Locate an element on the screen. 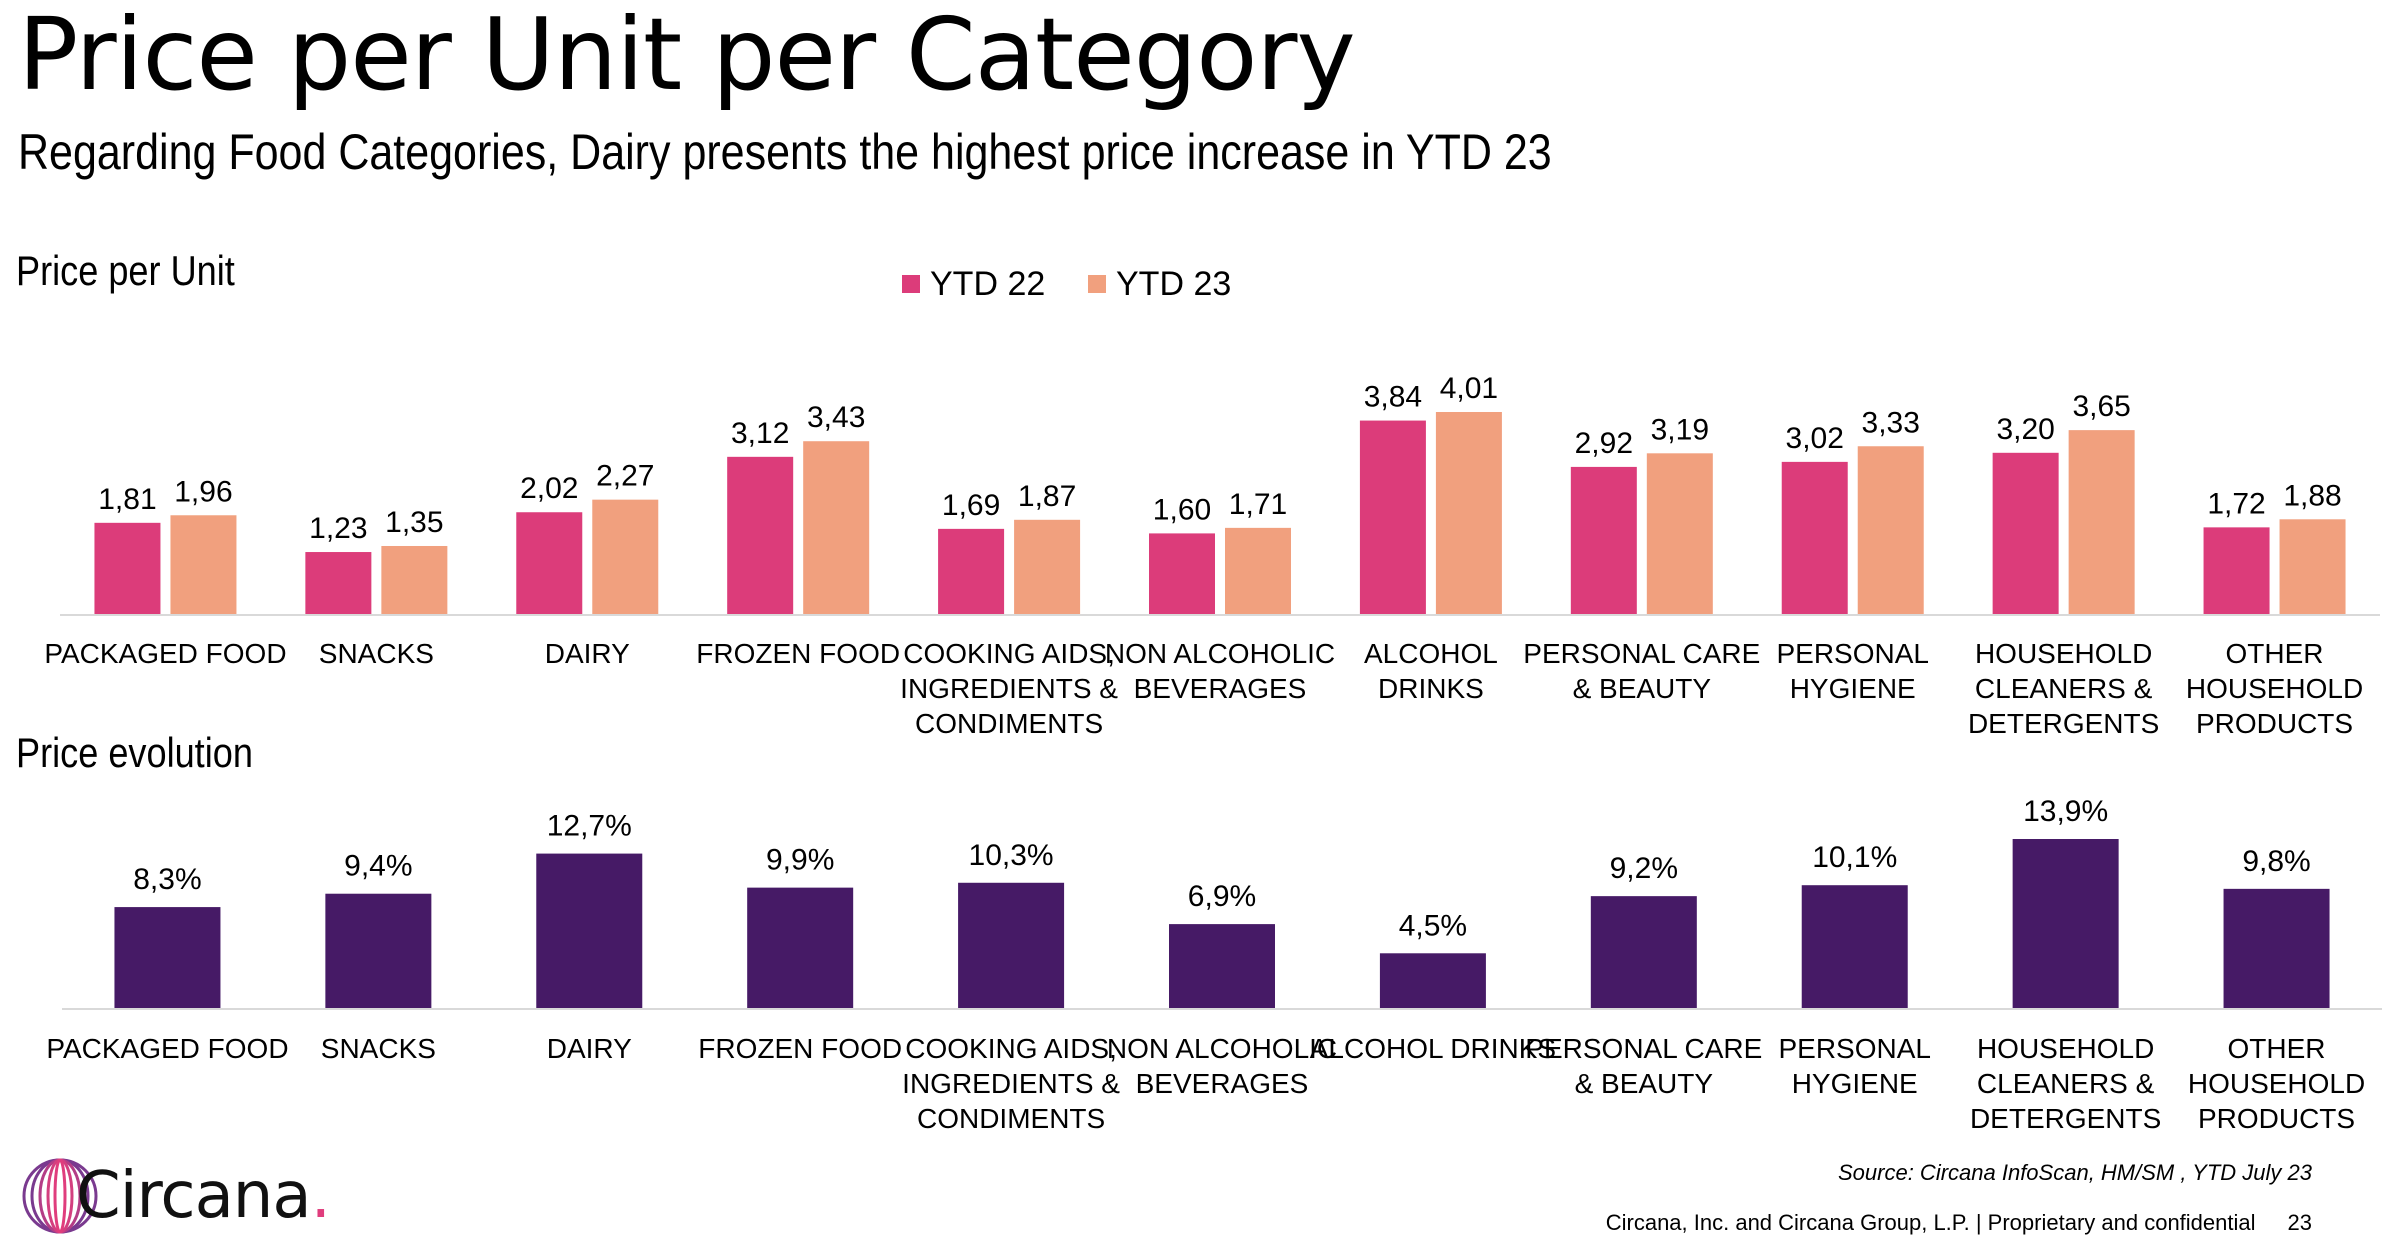 The height and width of the screenshot is (1260, 2388). price-per-unit-value-label: 1,81 is located at coordinates (127, 499).